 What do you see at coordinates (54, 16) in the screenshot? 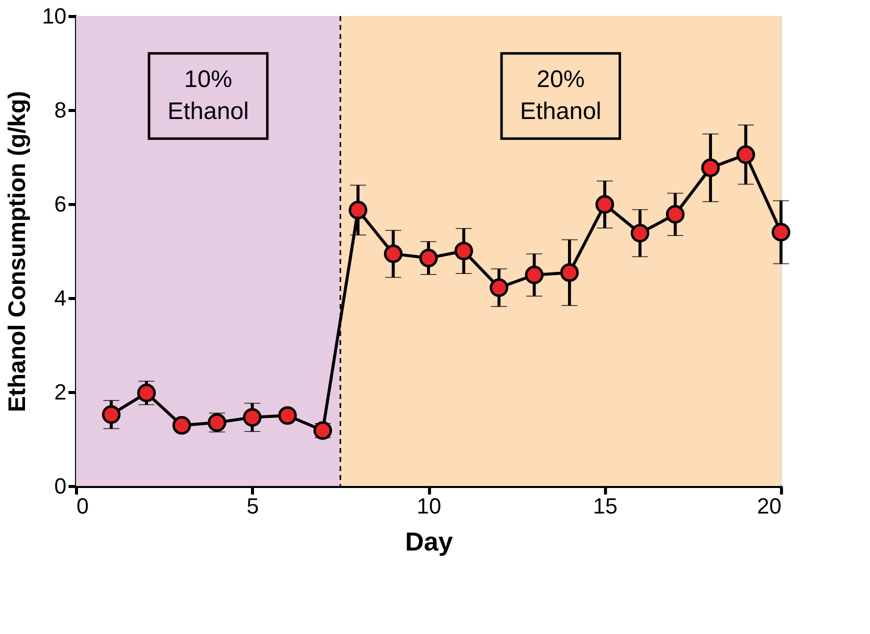
I see `y-tick-label: 10` at bounding box center [54, 16].